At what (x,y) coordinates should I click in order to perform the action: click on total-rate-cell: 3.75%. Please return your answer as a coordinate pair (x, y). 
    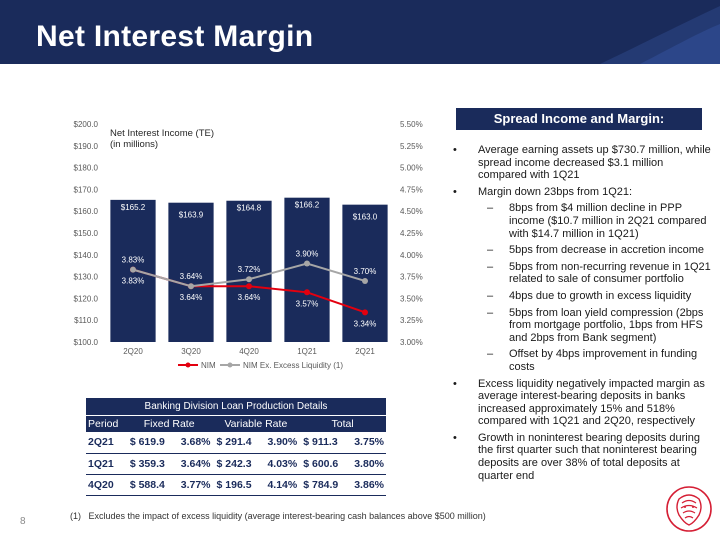
    Looking at the image, I should click on (366, 443).